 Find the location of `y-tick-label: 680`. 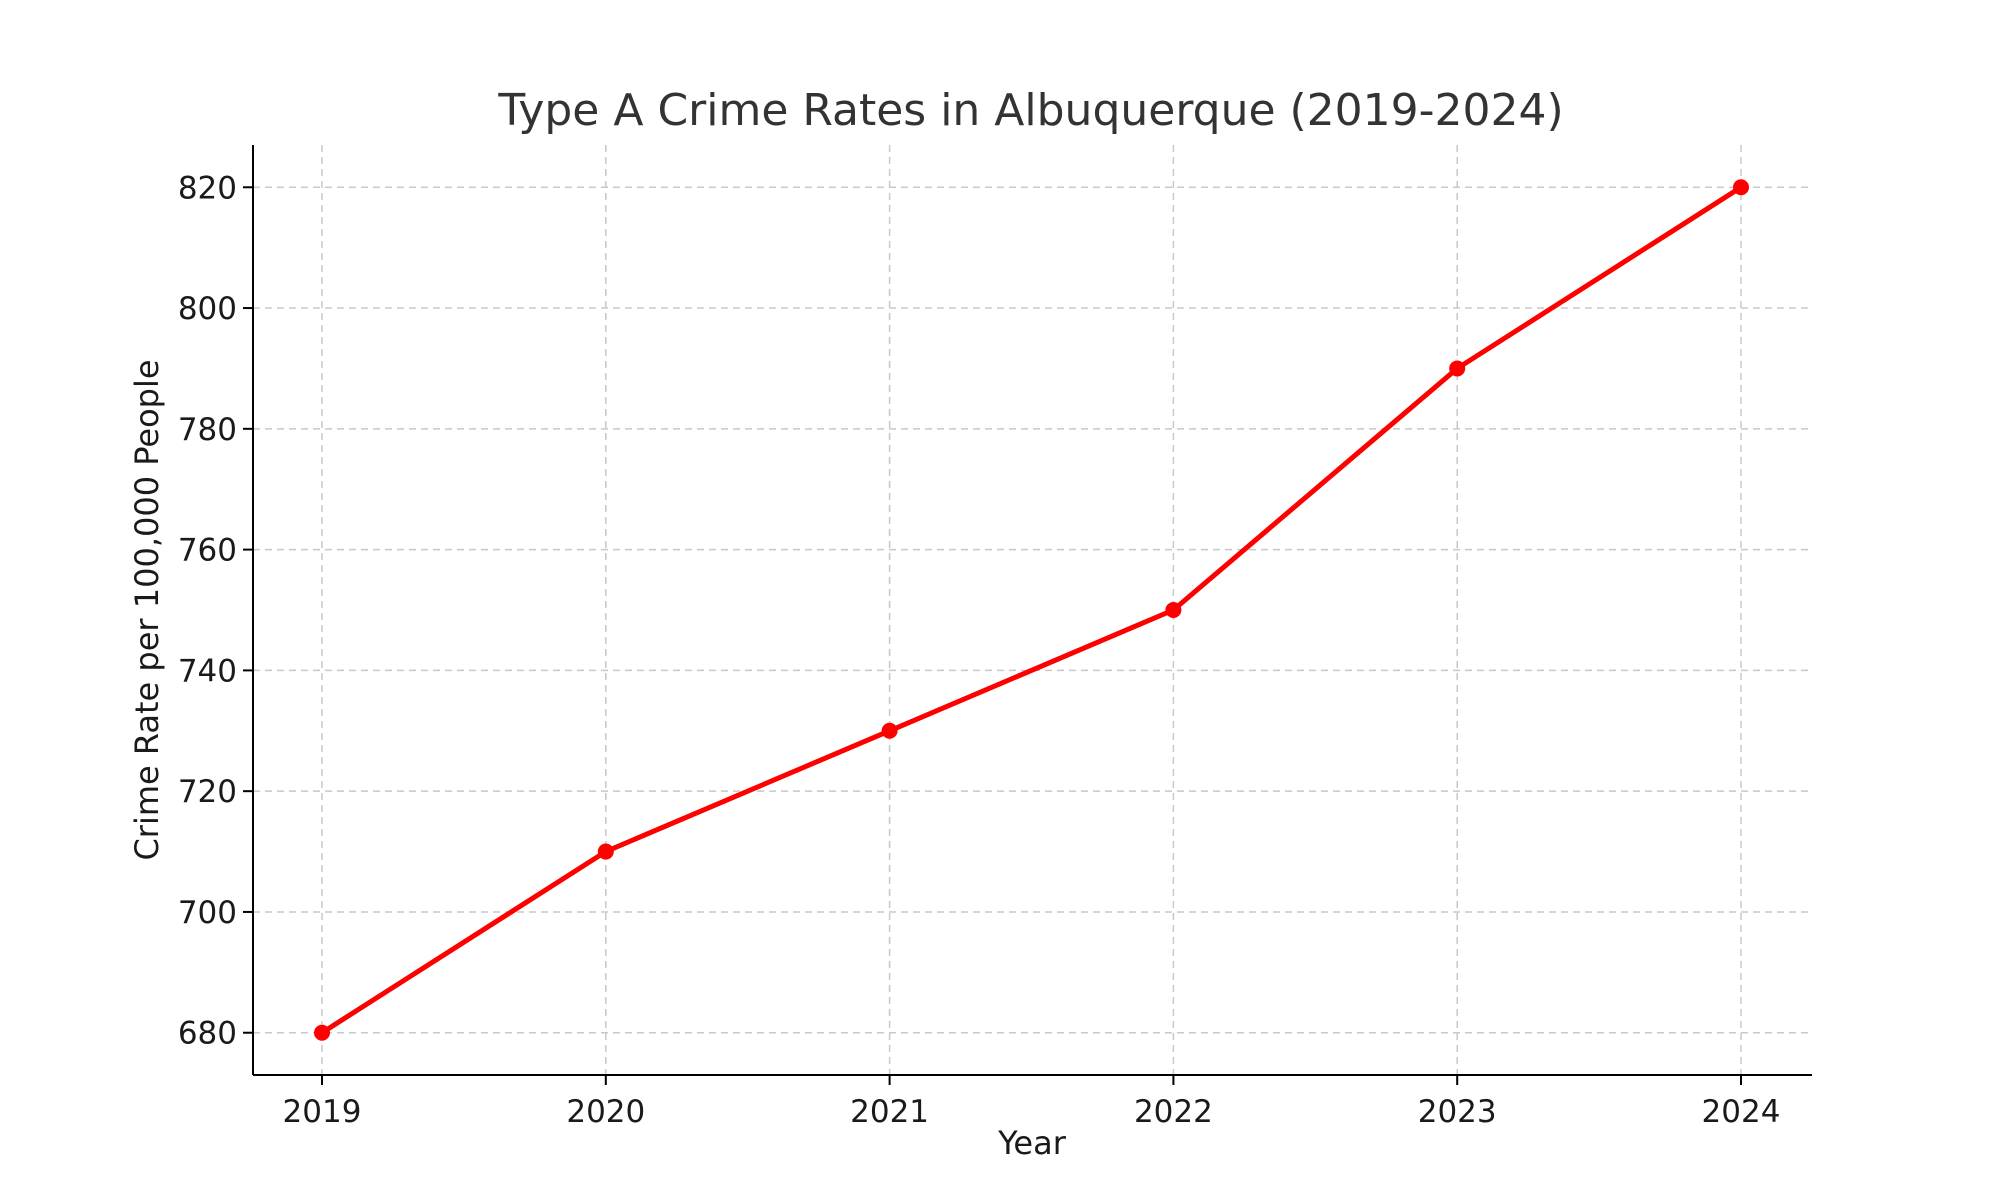

y-tick-label: 680 is located at coordinates (207, 1034).